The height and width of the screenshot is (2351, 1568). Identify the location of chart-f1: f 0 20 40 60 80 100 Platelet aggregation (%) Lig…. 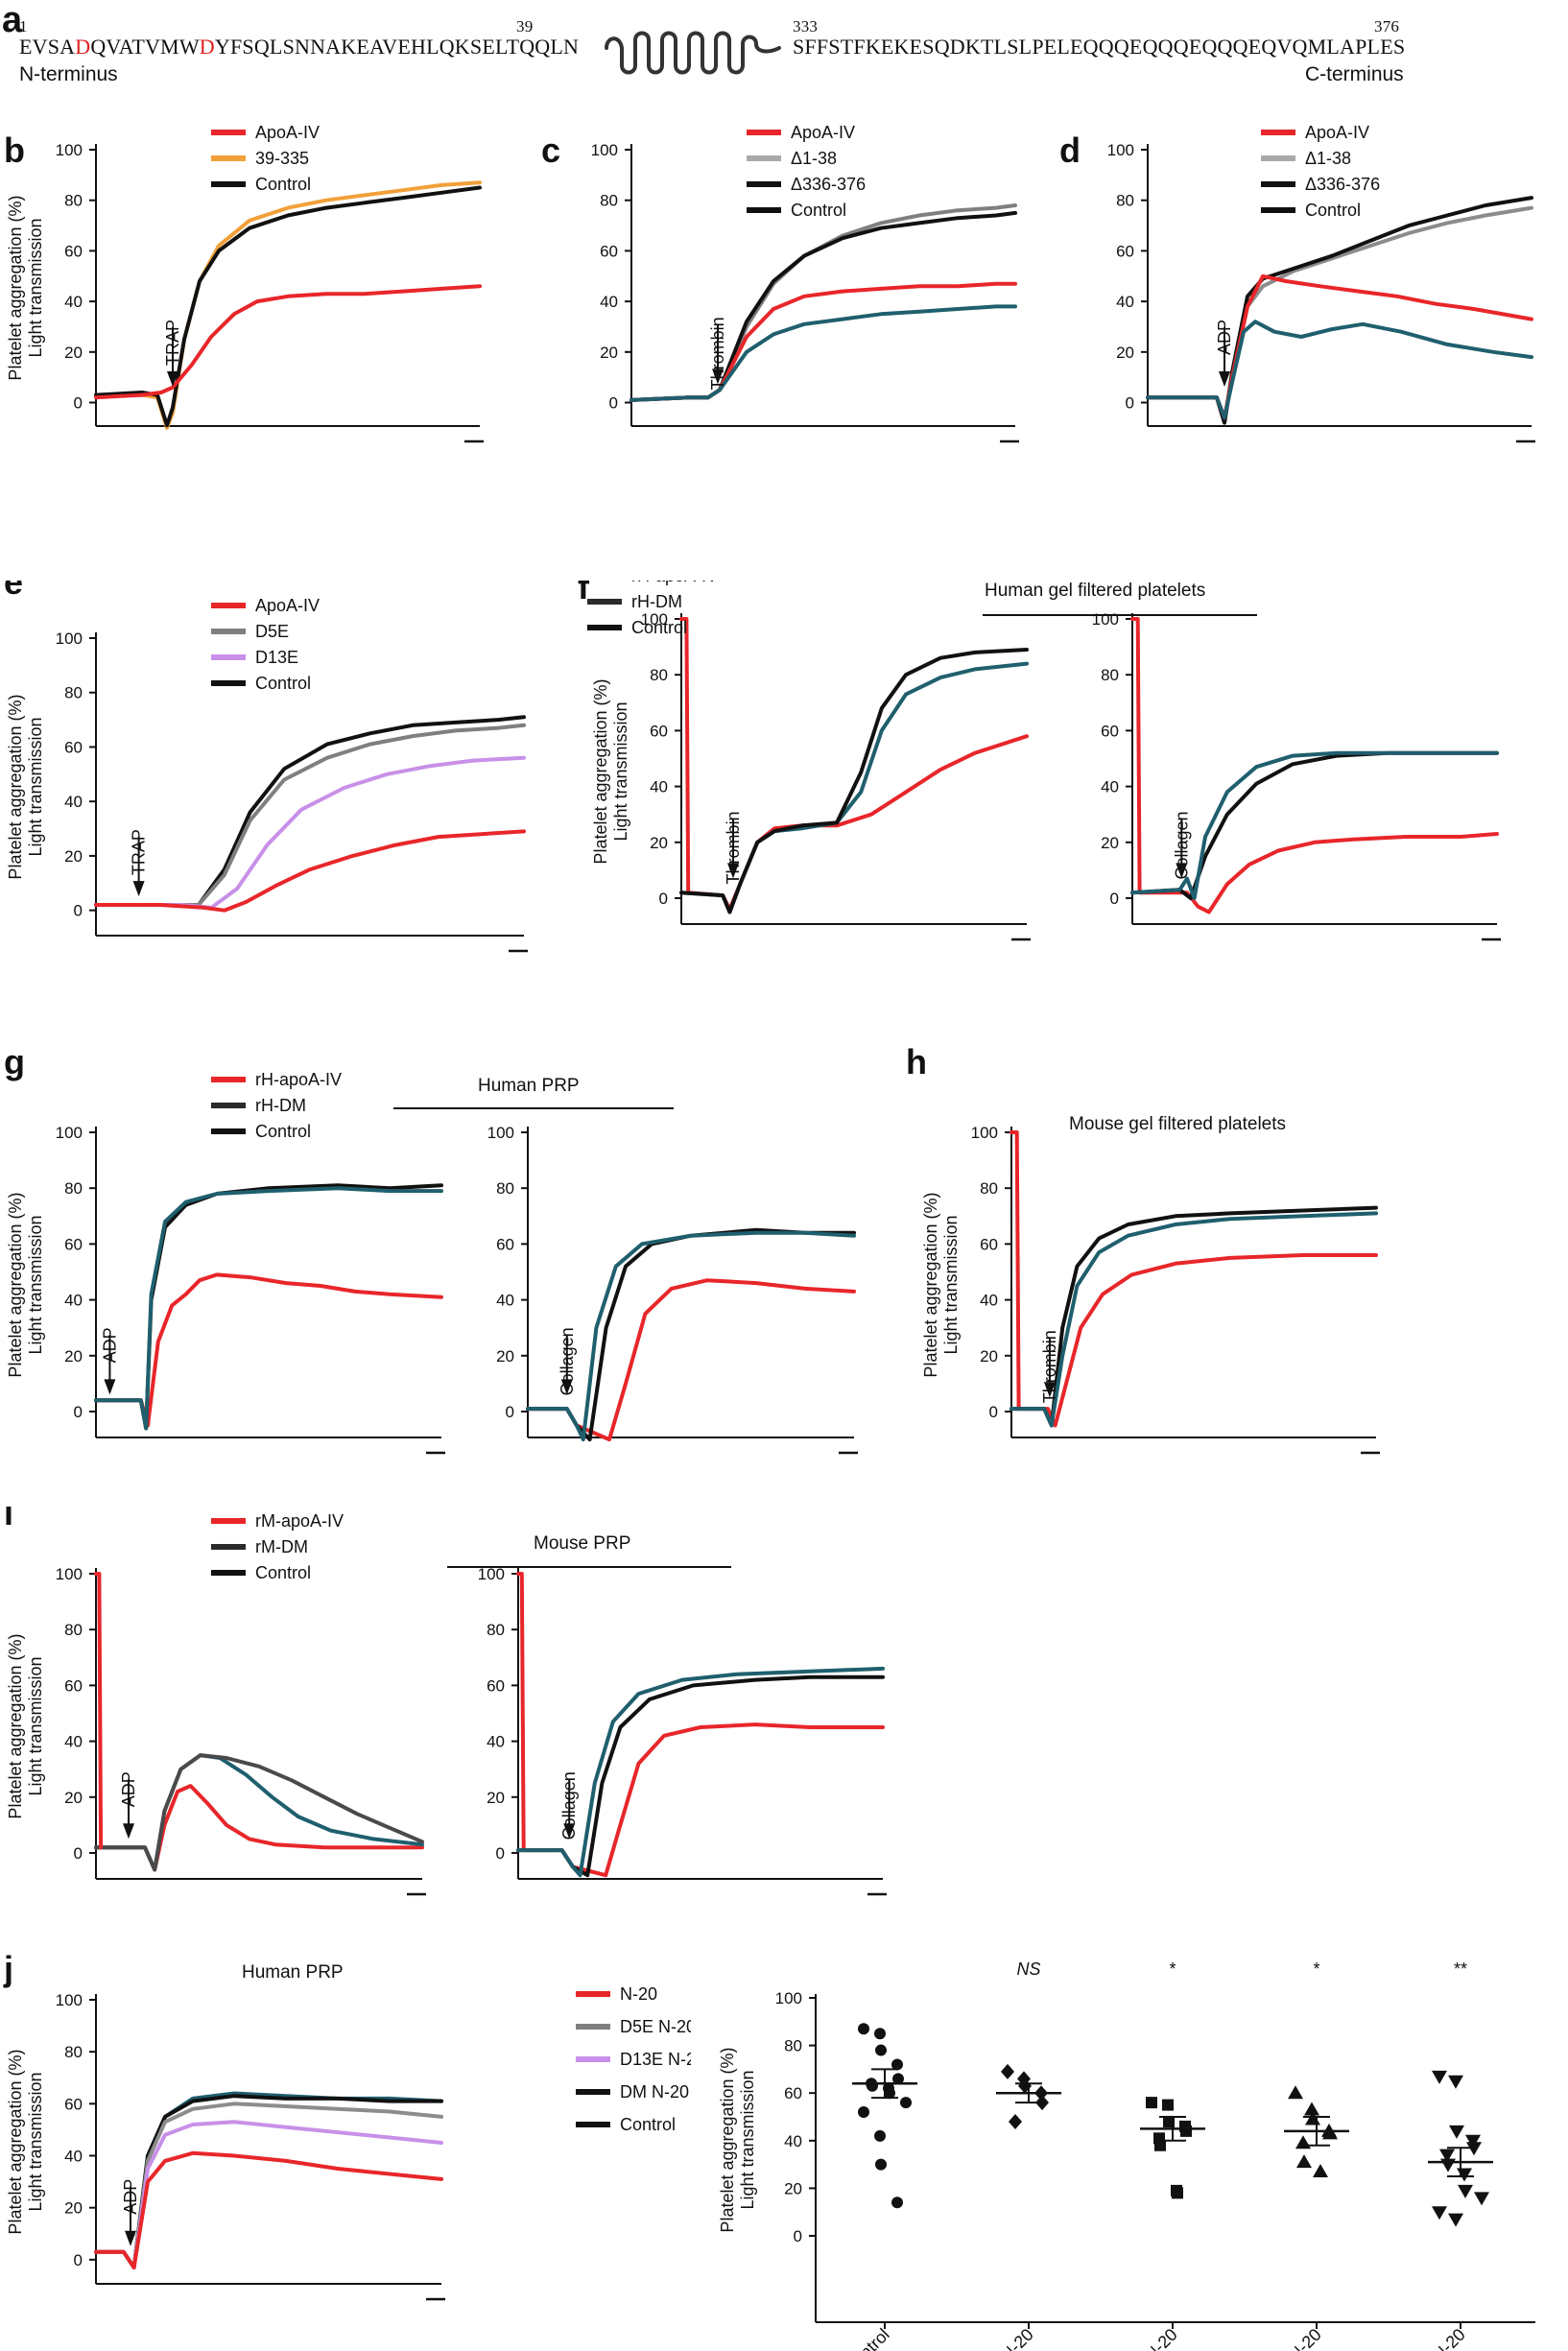
(804, 761).